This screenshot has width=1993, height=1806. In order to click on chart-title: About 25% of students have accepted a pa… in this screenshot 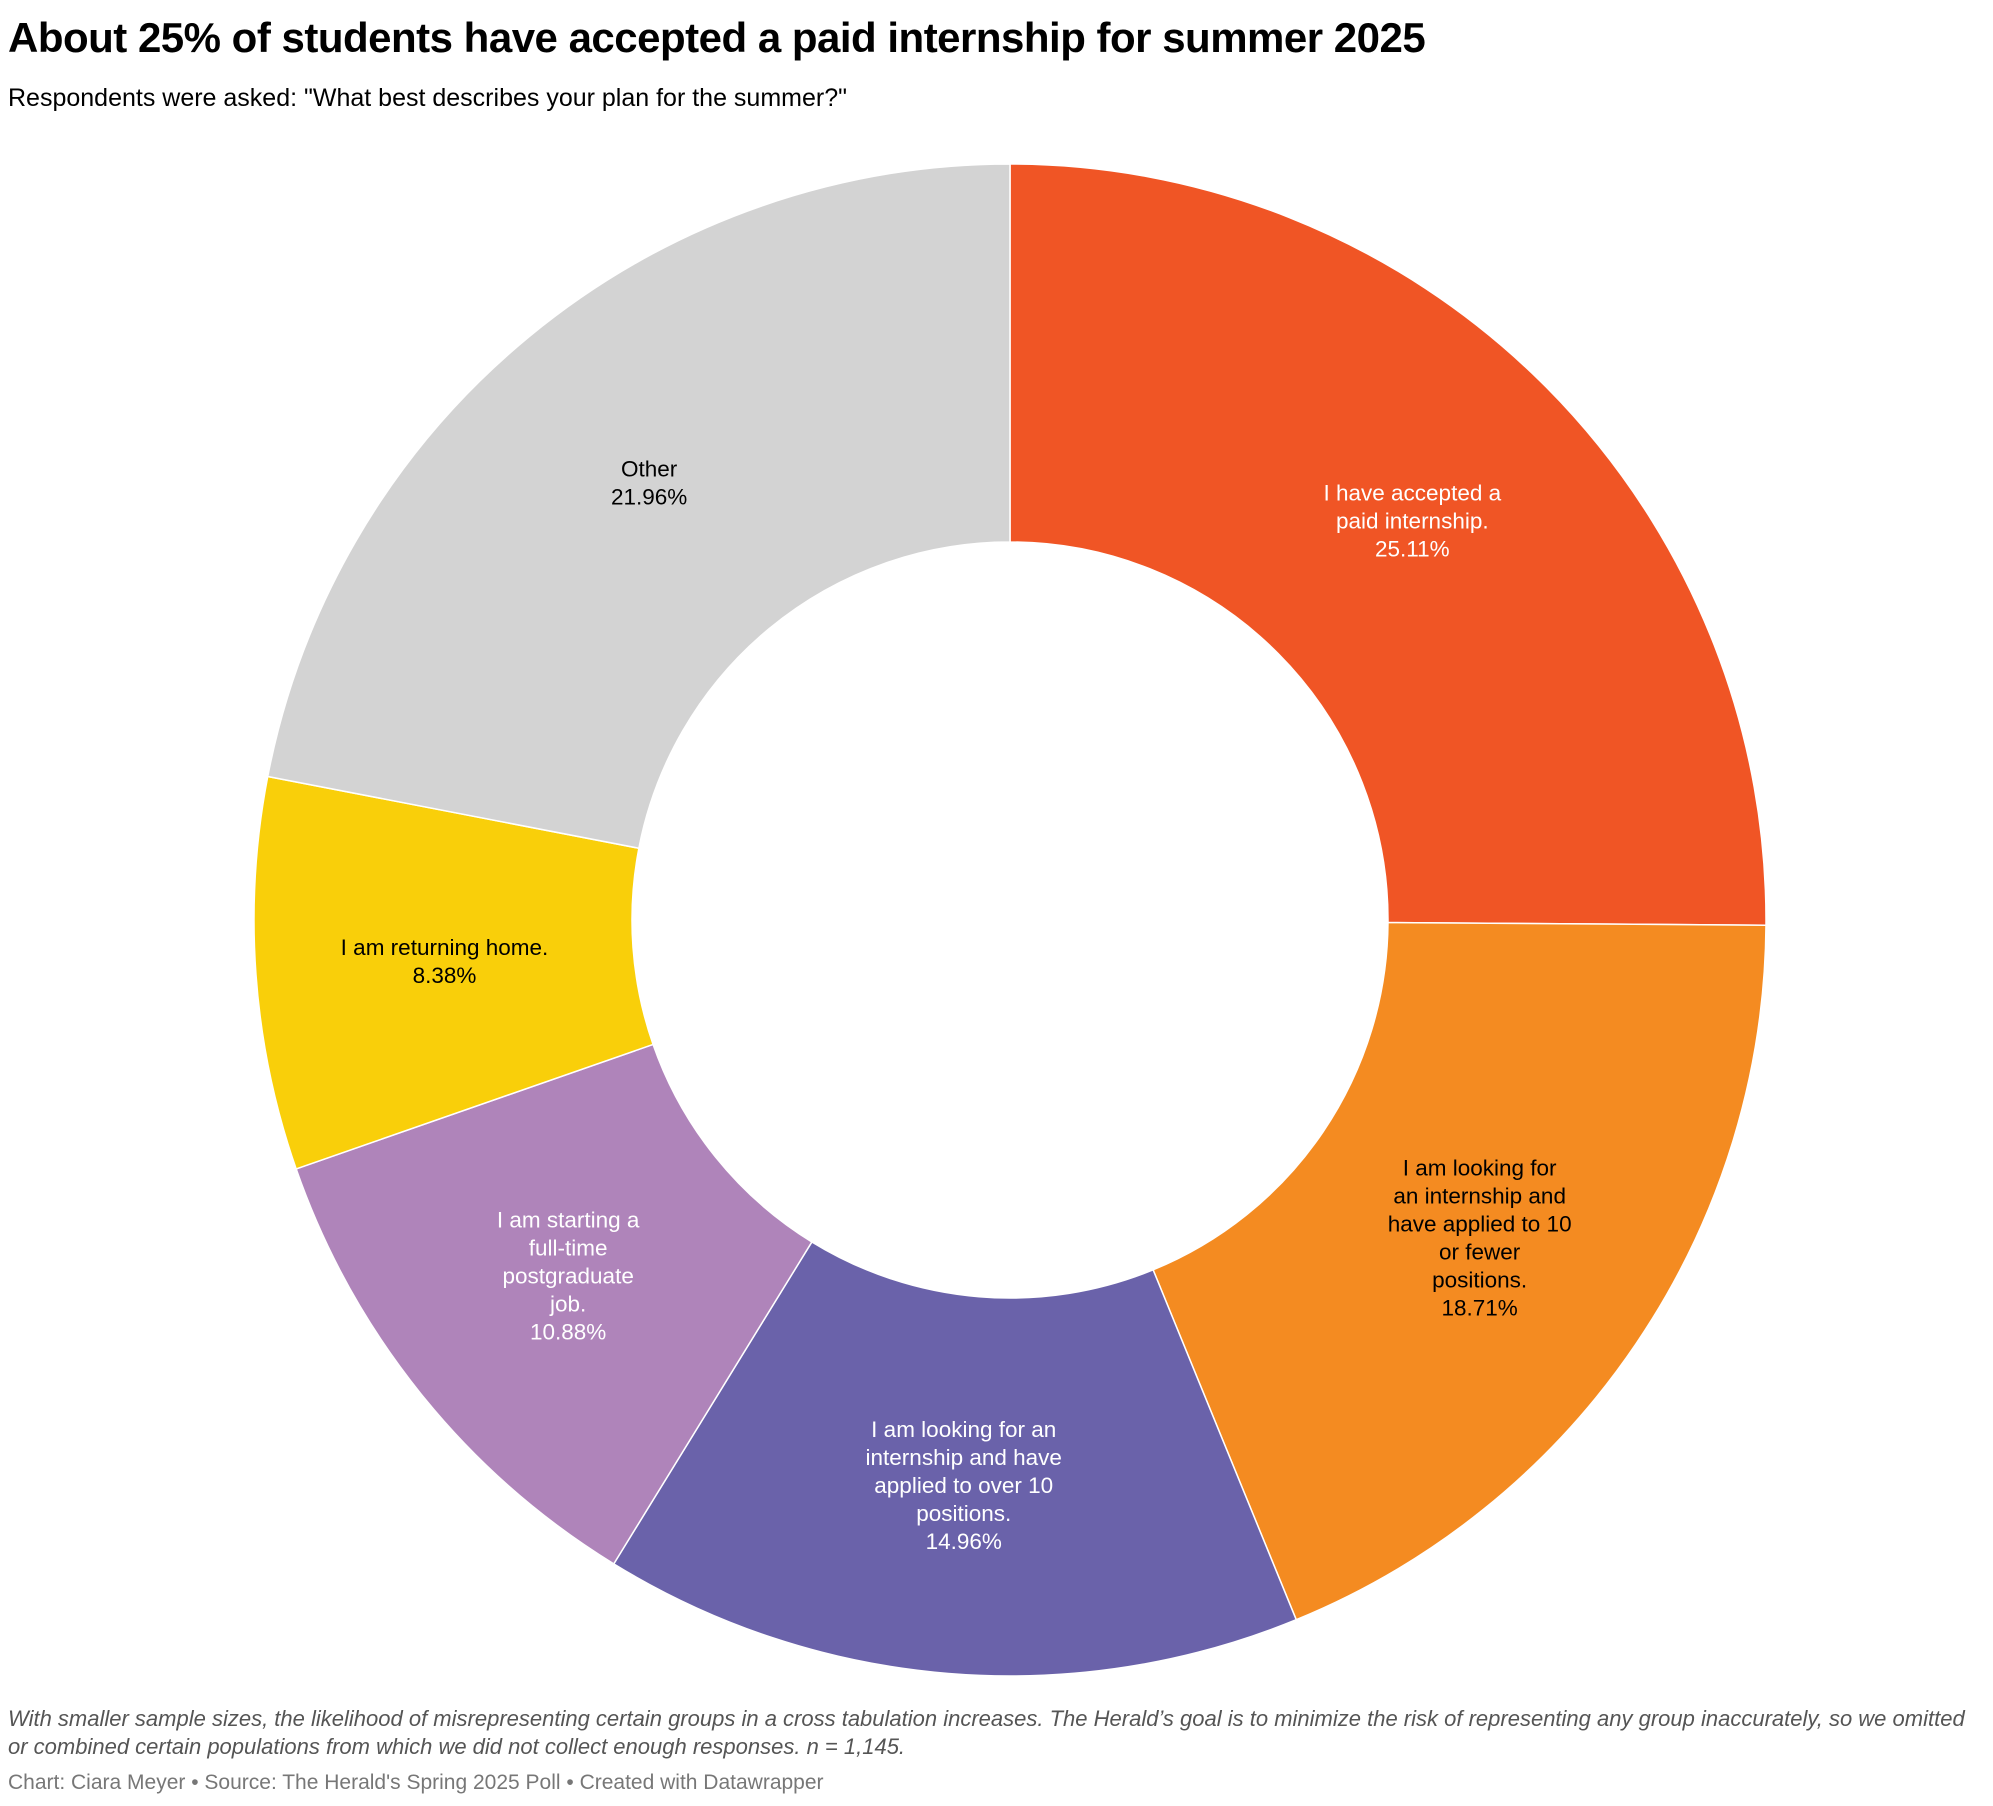, I will do `click(717, 37)`.